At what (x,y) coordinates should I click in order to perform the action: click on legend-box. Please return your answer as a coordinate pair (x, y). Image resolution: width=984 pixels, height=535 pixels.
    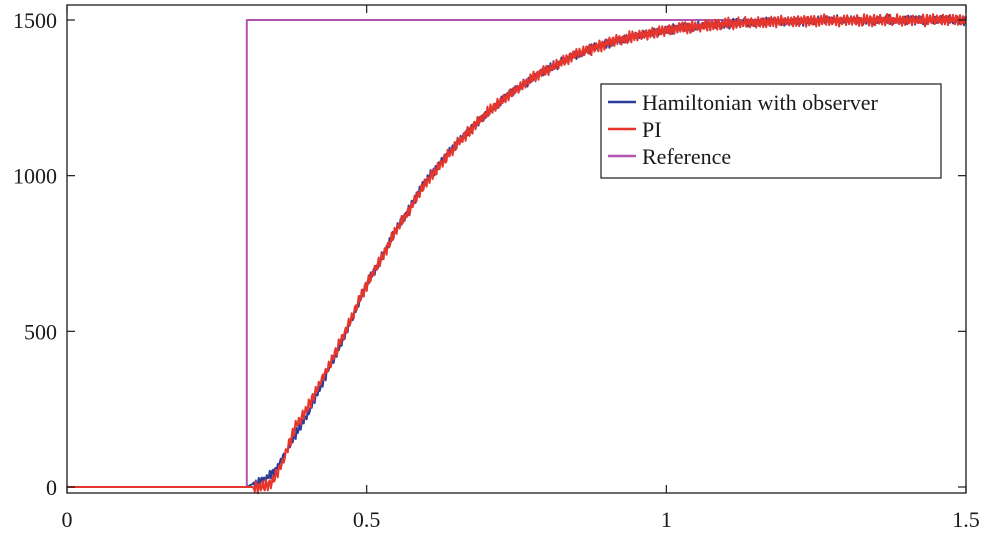
    Looking at the image, I should click on (771, 131).